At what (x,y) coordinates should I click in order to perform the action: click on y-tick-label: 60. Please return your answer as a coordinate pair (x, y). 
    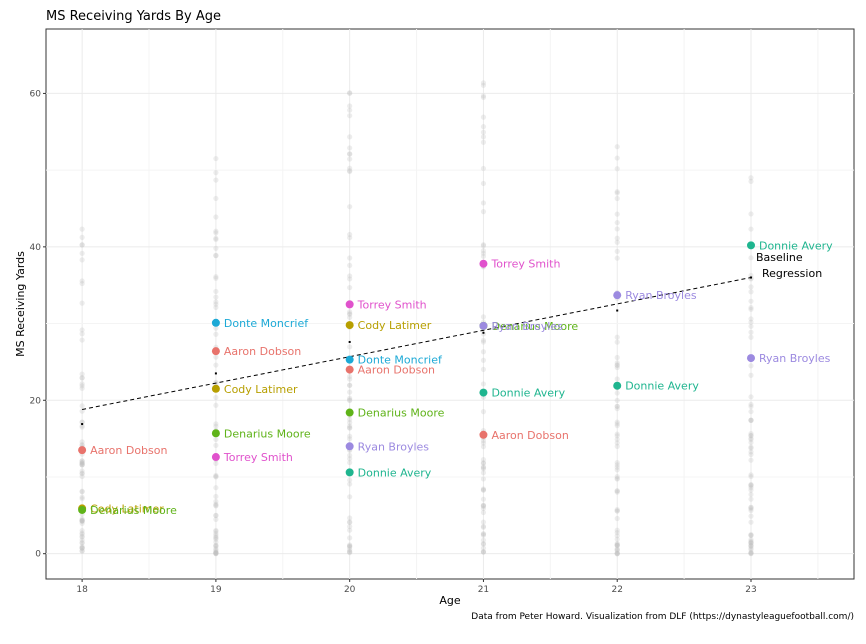
    Looking at the image, I should click on (36, 94).